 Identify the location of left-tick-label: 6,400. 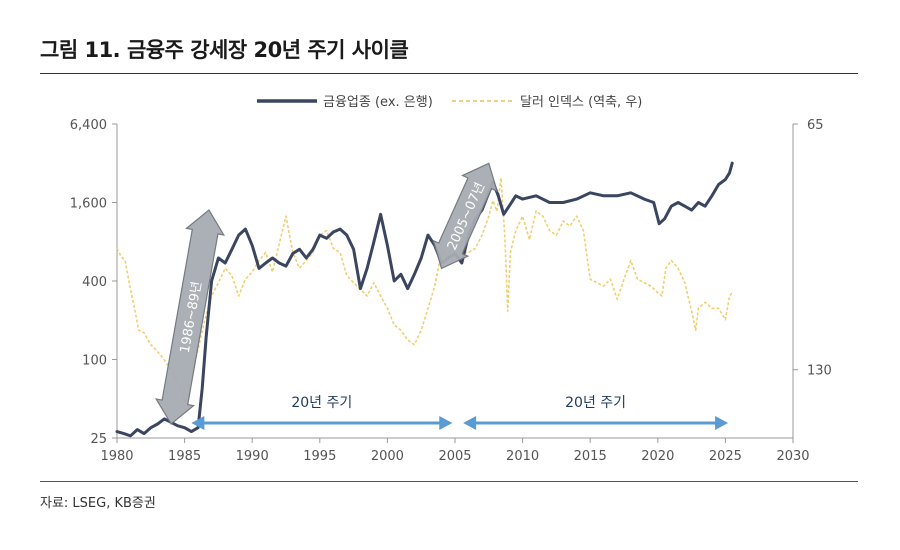
(88, 125).